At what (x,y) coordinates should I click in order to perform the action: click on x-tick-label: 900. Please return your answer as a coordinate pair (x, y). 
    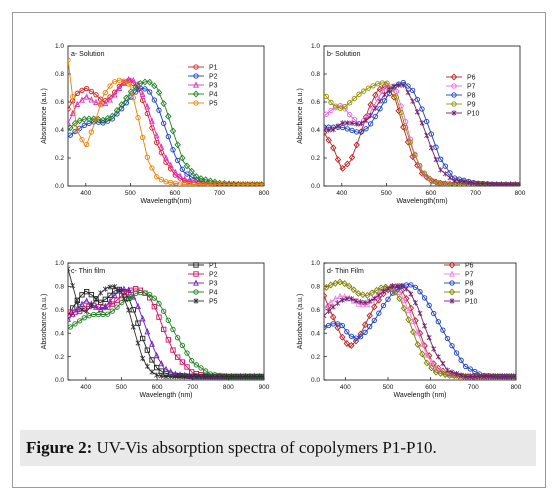
    Looking at the image, I should click on (264, 387).